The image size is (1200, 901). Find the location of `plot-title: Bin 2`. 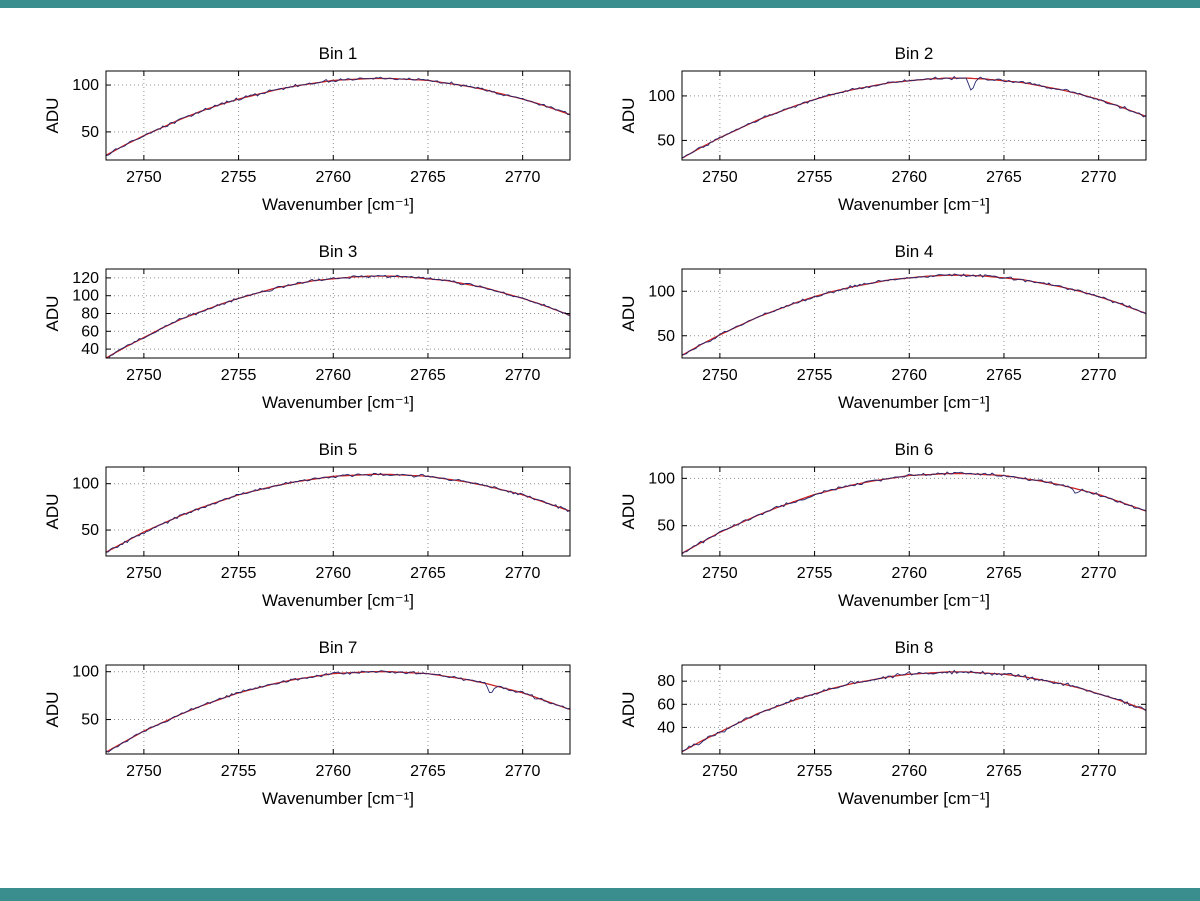

plot-title: Bin 2 is located at coordinates (914, 53).